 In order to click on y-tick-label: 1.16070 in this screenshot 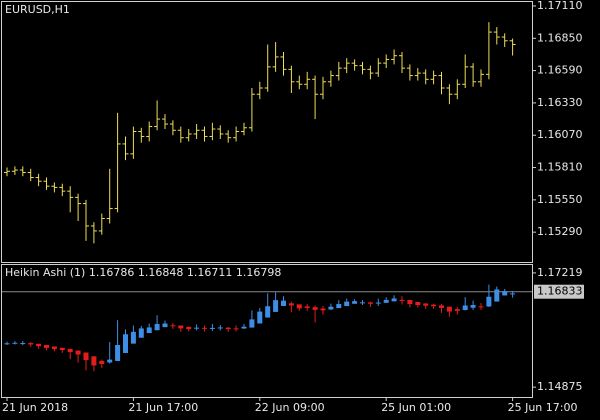, I will do `click(560, 134)`.